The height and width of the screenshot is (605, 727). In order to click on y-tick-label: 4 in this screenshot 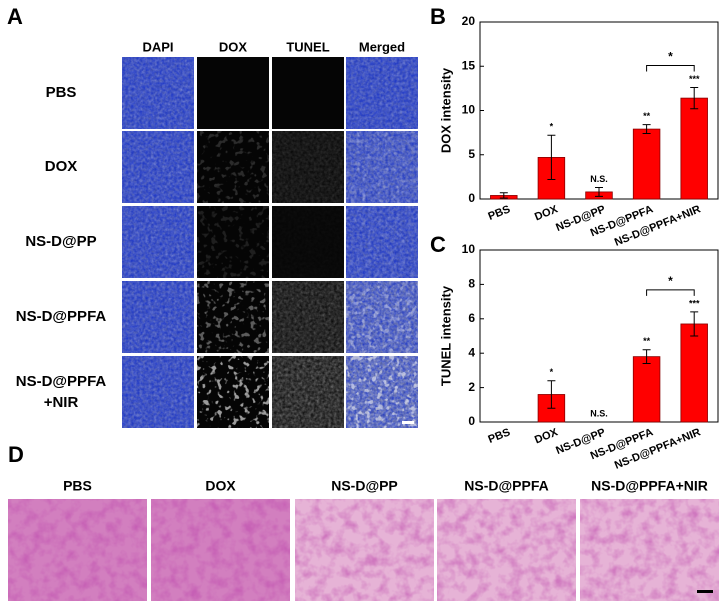, I will do `click(471, 352)`.